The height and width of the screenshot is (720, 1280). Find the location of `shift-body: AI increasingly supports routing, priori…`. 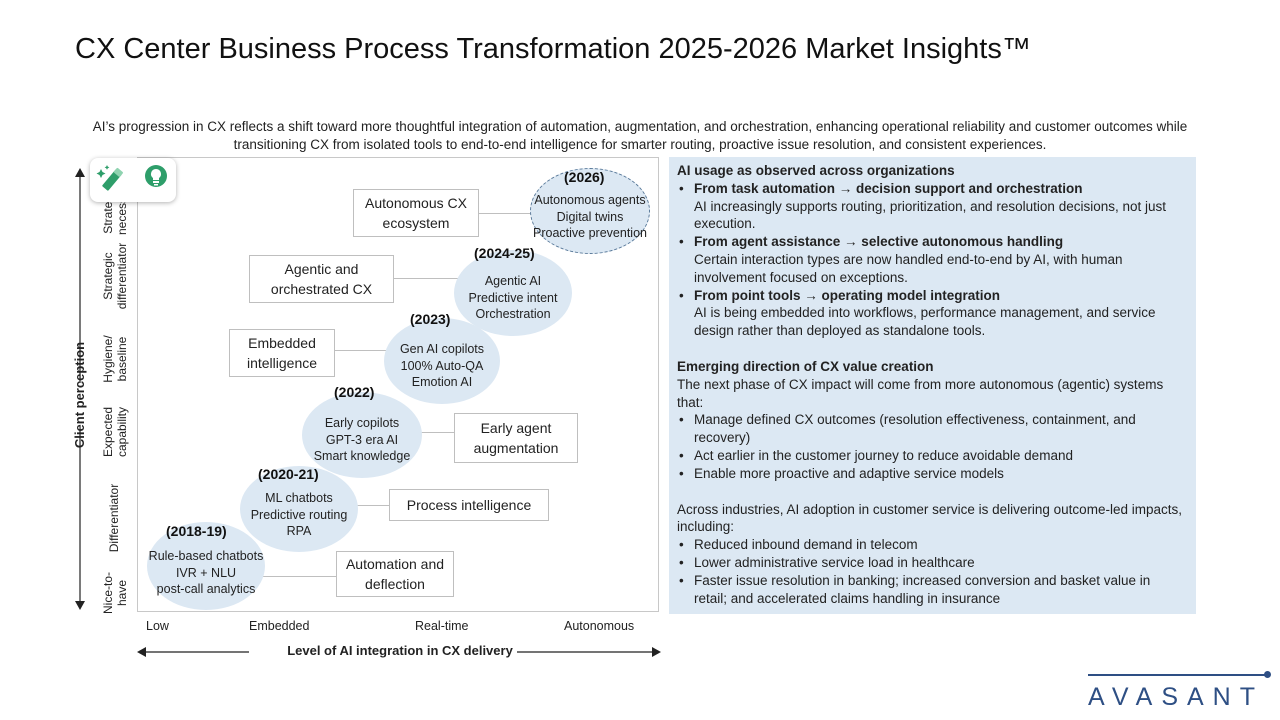

shift-body: AI increasingly supports routing, priori… is located at coordinates (930, 215).